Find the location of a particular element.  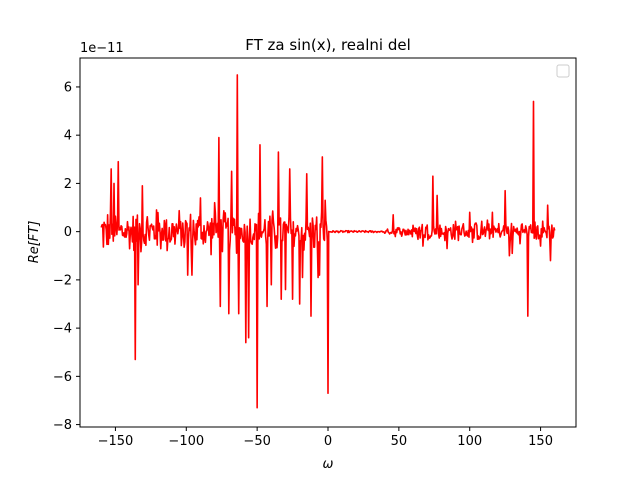

x-tick-label: 100 is located at coordinates (469, 441).